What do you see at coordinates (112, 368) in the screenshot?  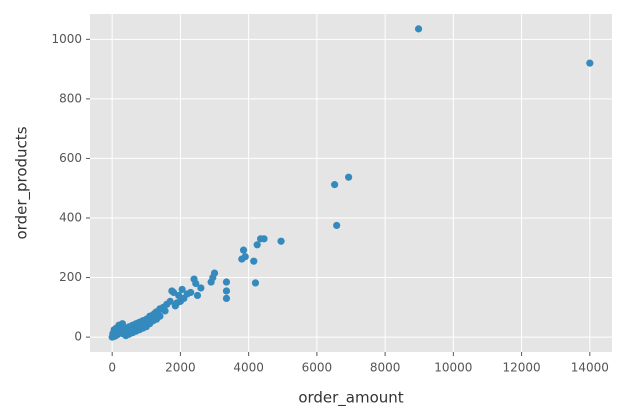 I see `x-tick-label: 0` at bounding box center [112, 368].